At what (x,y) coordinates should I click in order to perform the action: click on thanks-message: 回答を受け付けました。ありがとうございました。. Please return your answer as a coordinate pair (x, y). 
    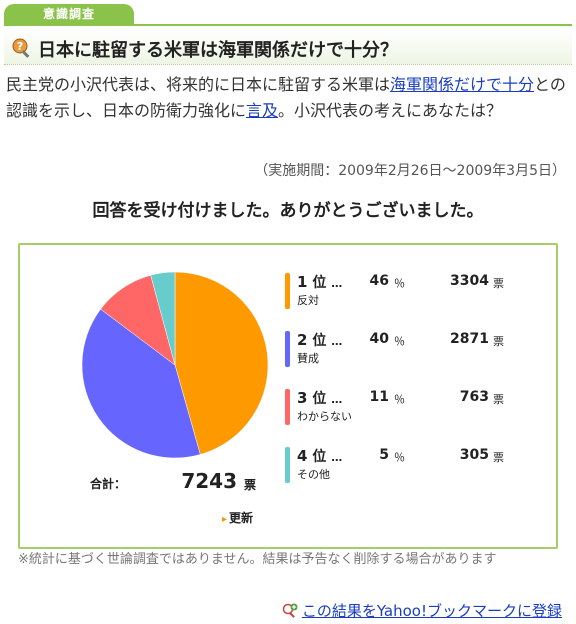
    Looking at the image, I should click on (288, 211).